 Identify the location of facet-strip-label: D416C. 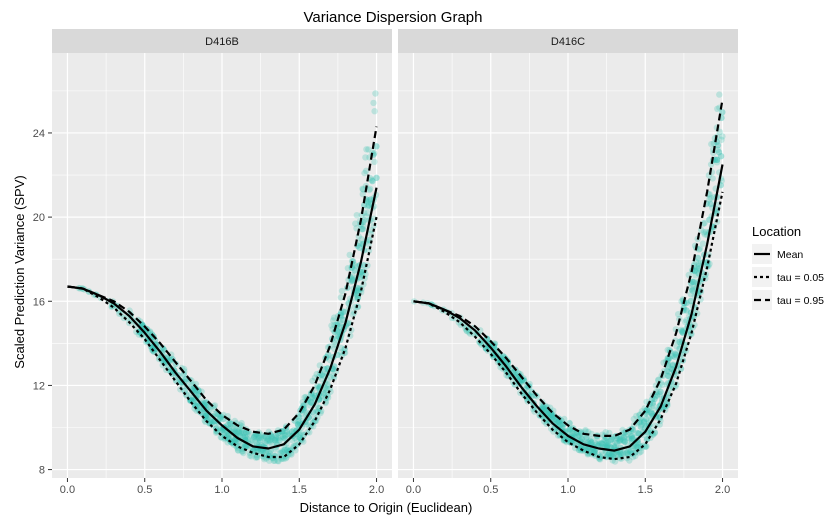
(568, 42).